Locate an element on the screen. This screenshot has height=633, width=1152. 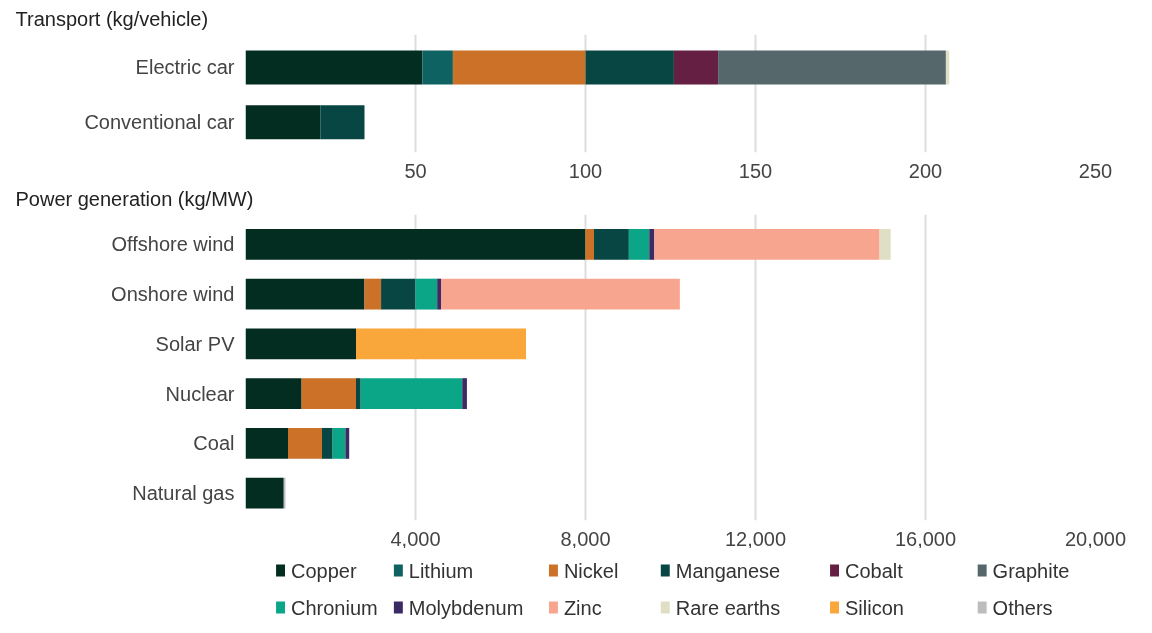
legend-label: Rare earths is located at coordinates (728, 607).